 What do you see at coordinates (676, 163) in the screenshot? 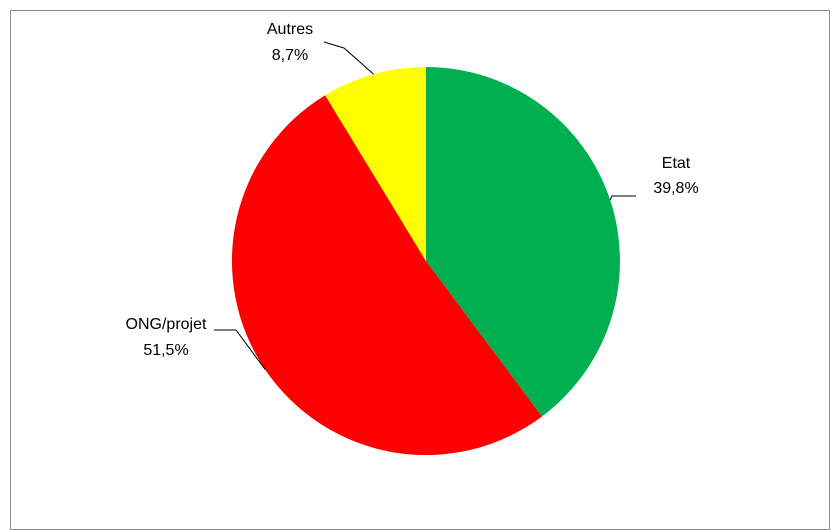
I see `slice-label-etat-category: Etat` at bounding box center [676, 163].